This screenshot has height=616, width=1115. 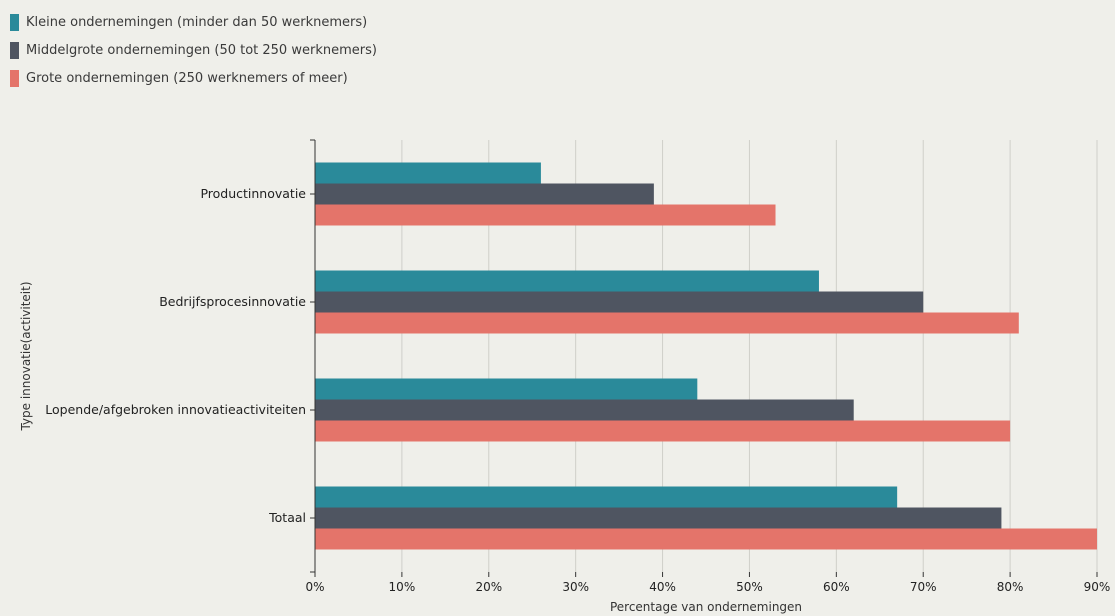 What do you see at coordinates (488, 587) in the screenshot?
I see `x-tick-label-20: 20%` at bounding box center [488, 587].